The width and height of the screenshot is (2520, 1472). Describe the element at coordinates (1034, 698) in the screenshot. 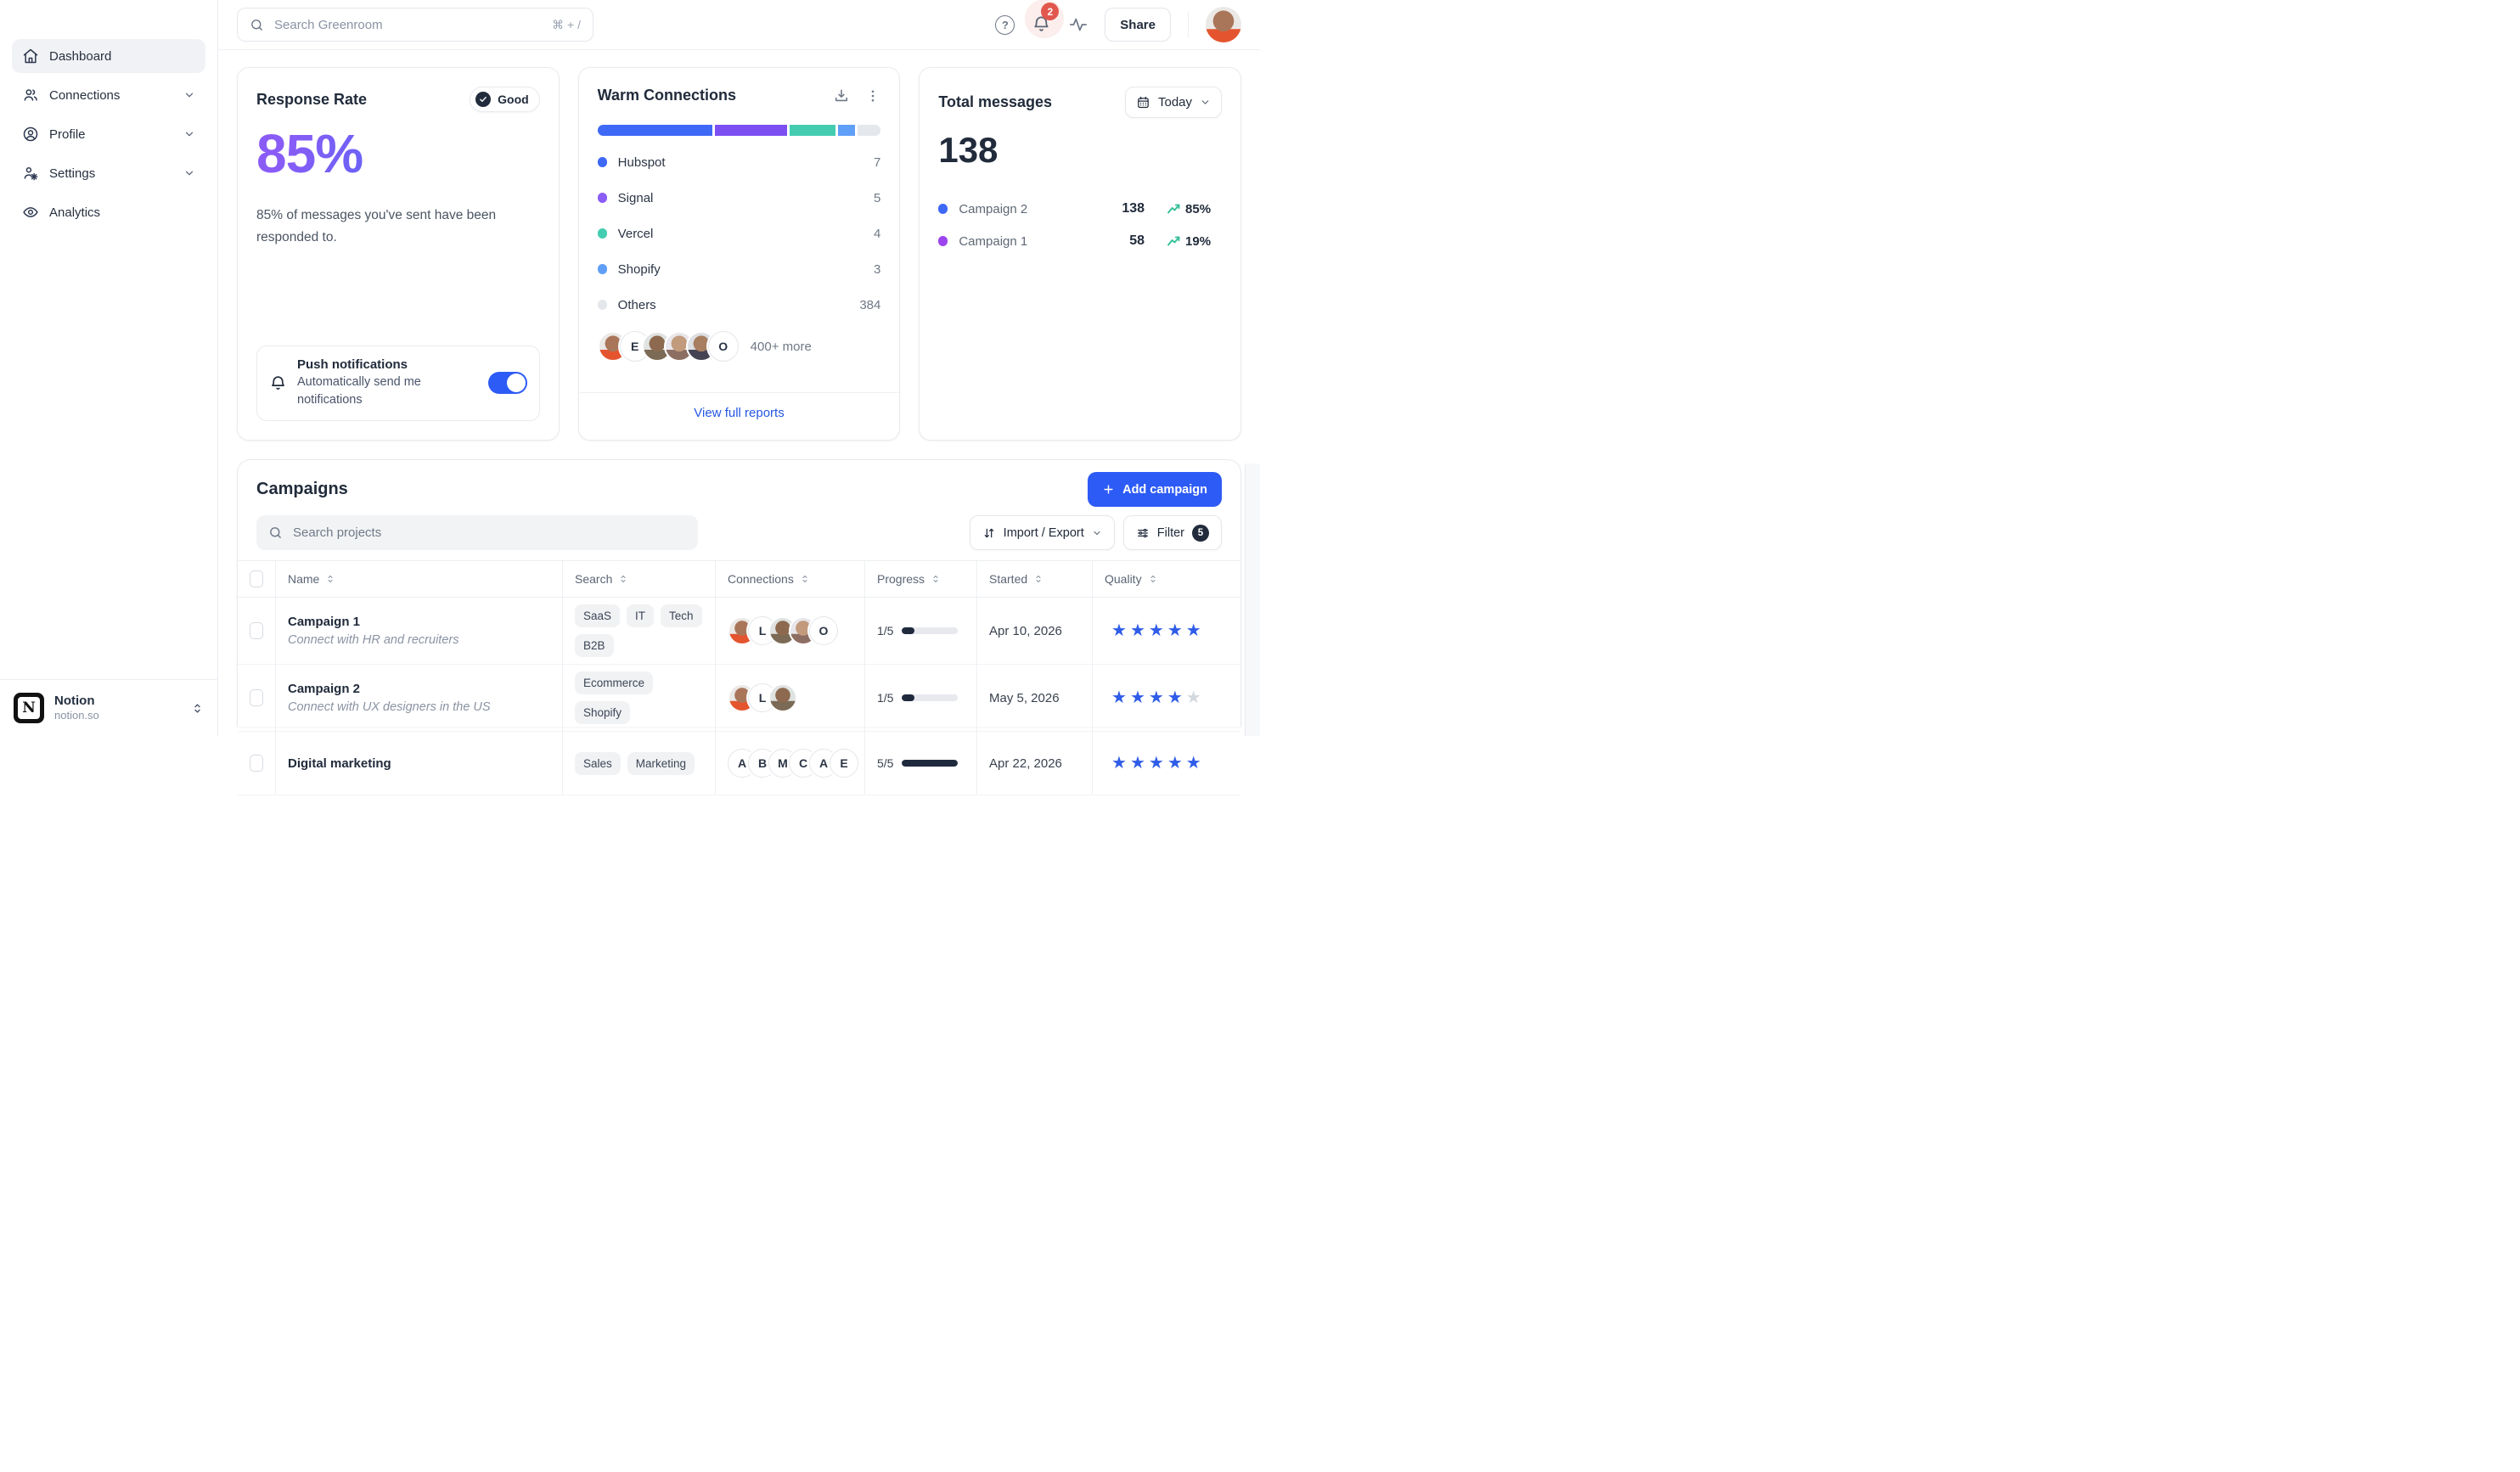

I see `started-cell: May 5, 2026` at that location.